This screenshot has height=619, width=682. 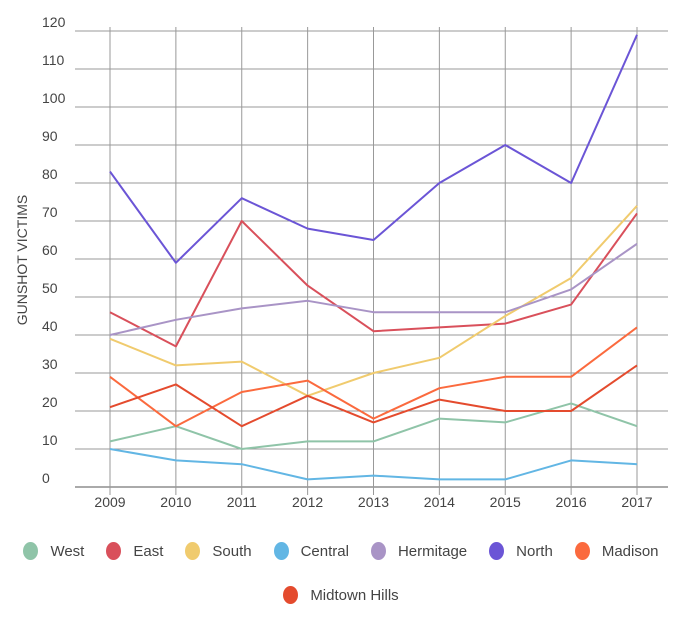 I want to click on x-tick-label: 2011, so click(x=242, y=502).